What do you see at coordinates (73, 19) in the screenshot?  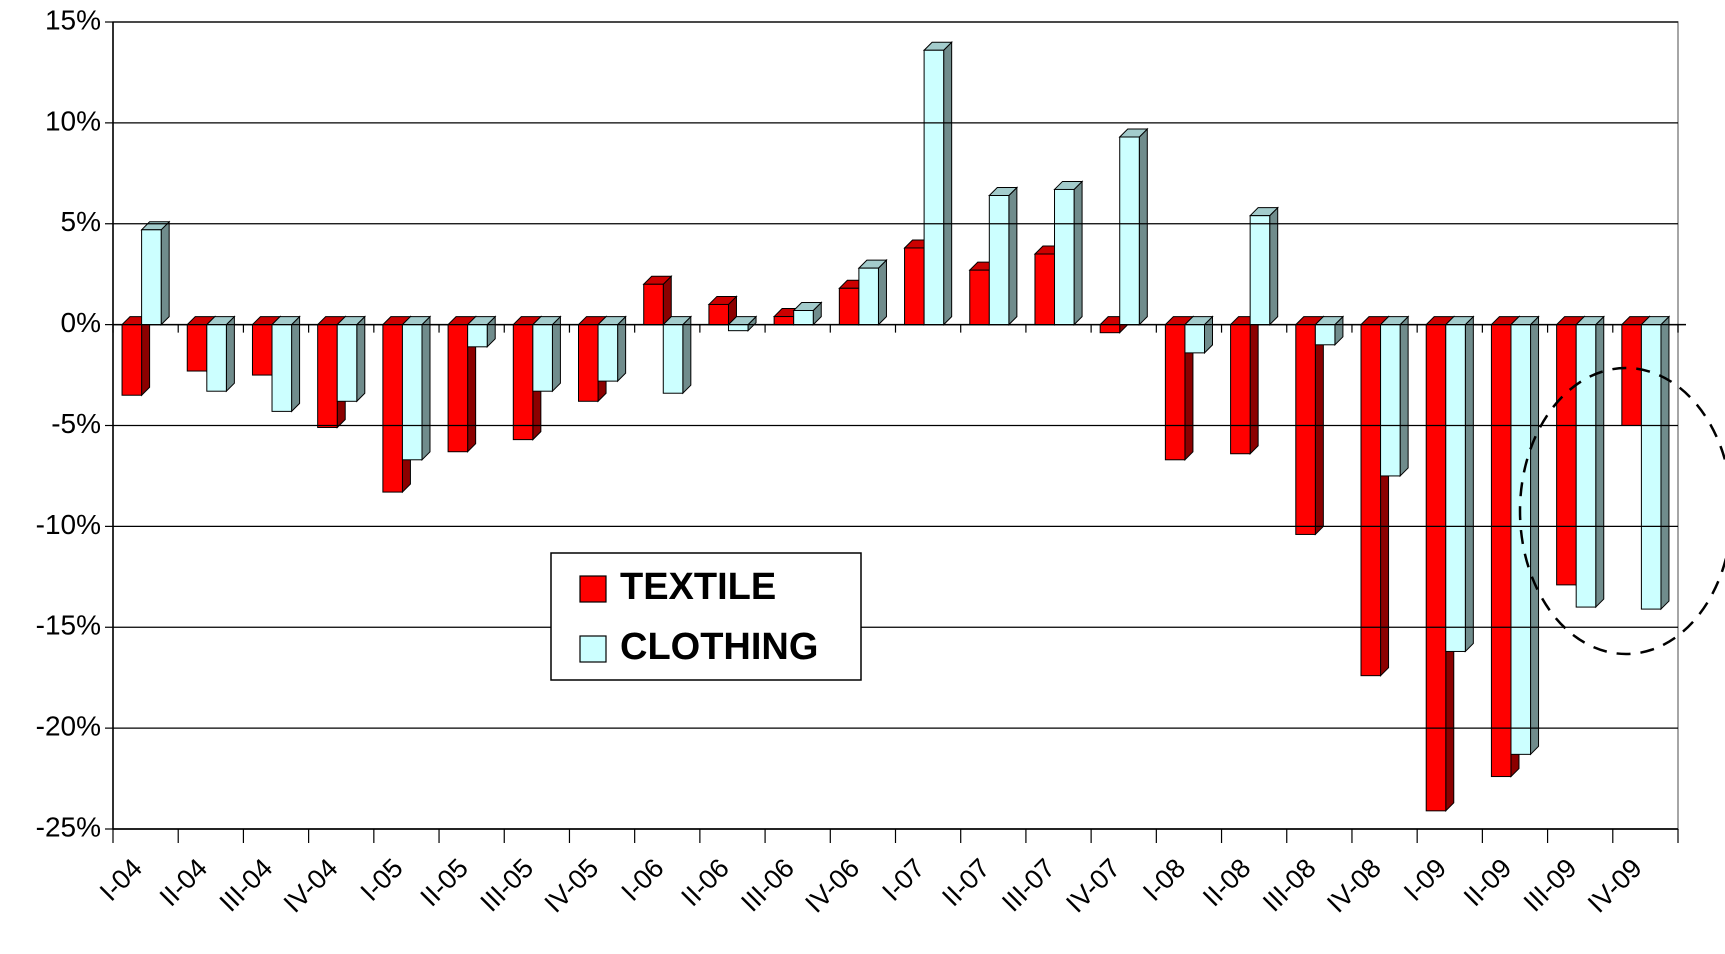 I see `y-tick-label: 15%` at bounding box center [73, 19].